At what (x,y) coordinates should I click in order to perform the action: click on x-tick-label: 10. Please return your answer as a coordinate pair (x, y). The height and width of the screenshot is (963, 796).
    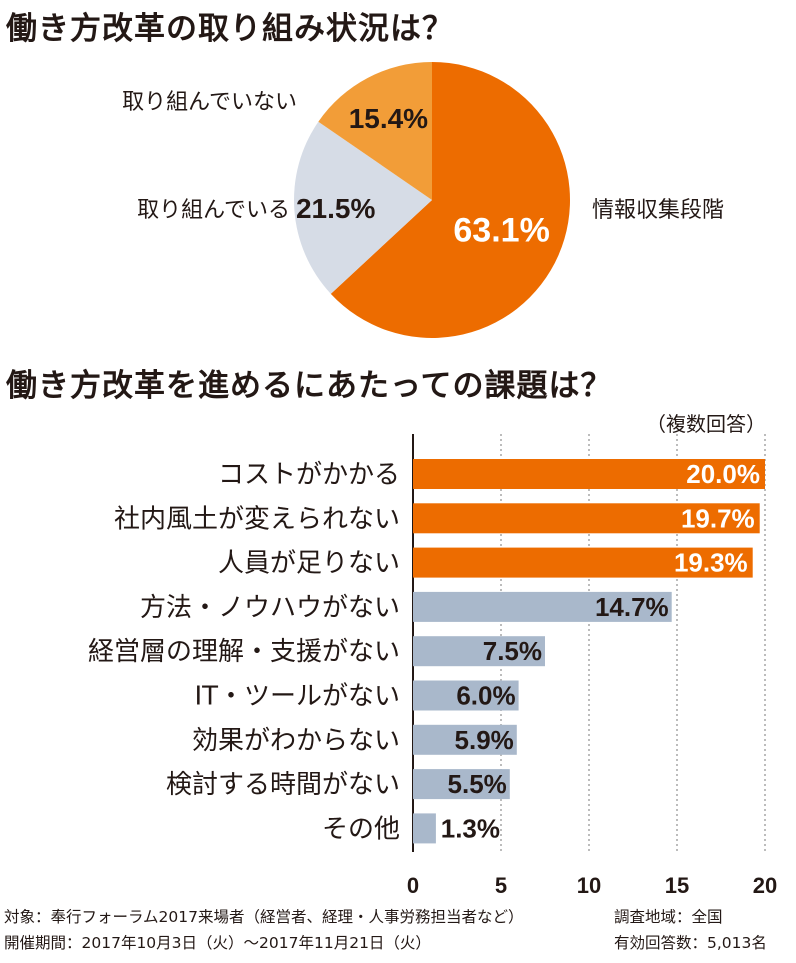
    Looking at the image, I should click on (589, 885).